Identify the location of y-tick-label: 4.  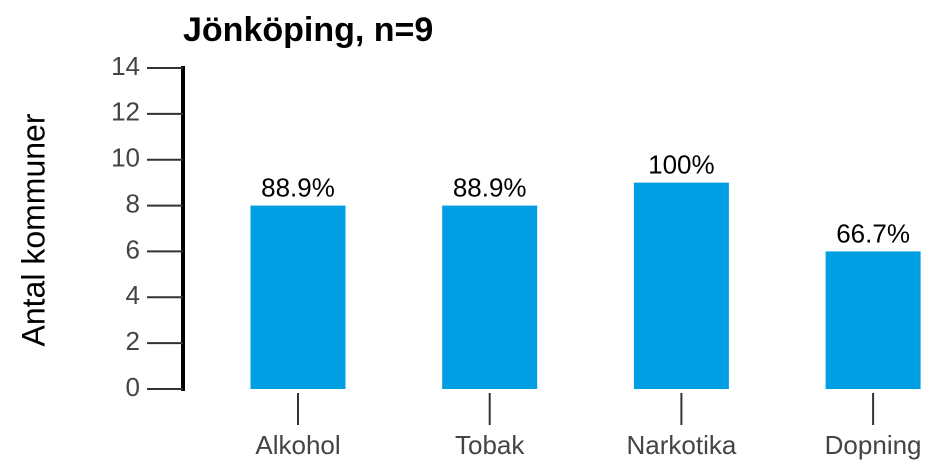
(133, 295).